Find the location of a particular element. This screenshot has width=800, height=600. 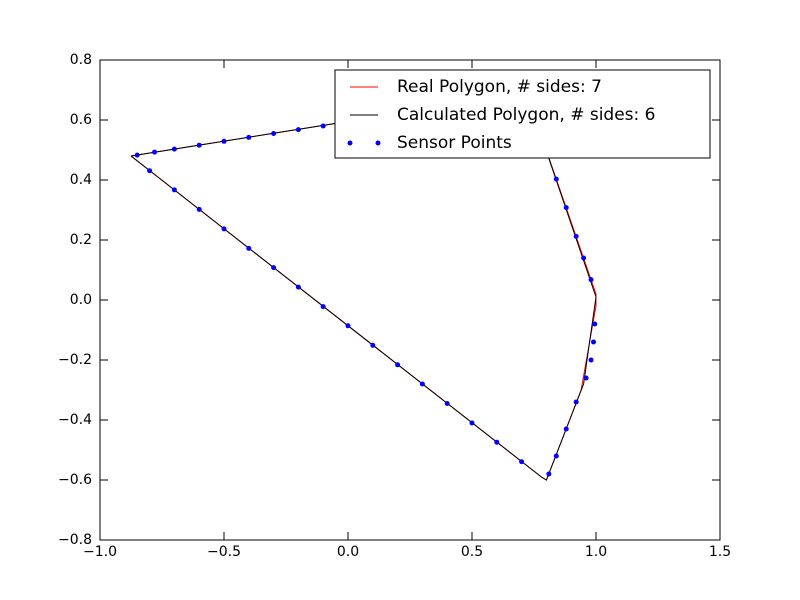

x-tick-label: 0.5 is located at coordinates (472, 552).